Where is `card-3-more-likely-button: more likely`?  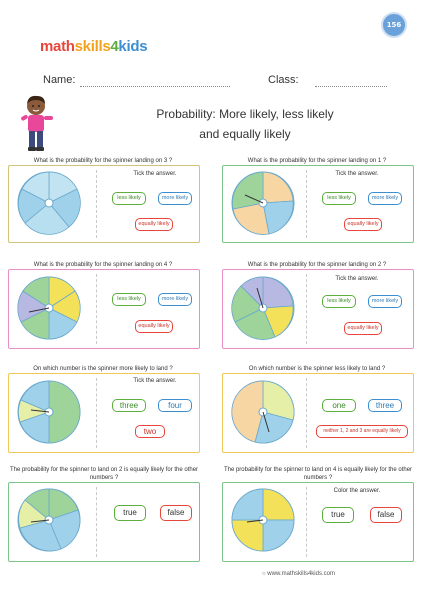 card-3-more-likely-button: more likely is located at coordinates (175, 299).